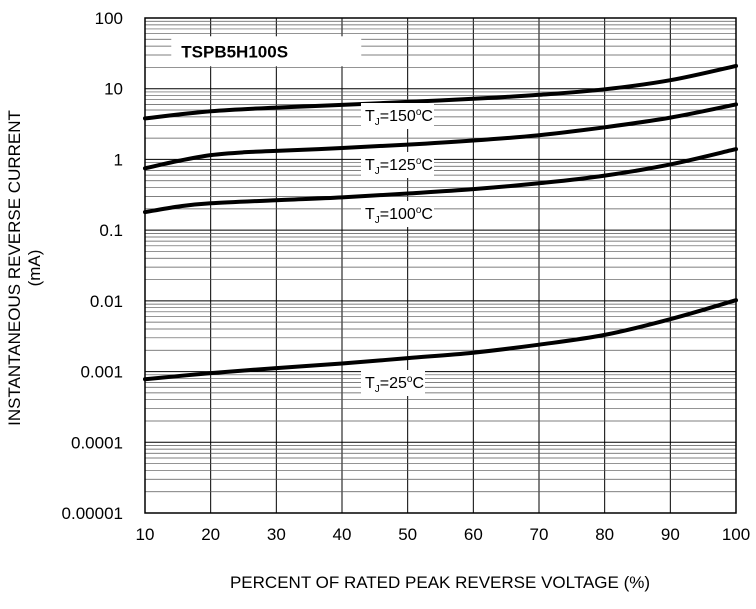 The height and width of the screenshot is (609, 756). I want to click on x-tick-label: 60, so click(473, 534).